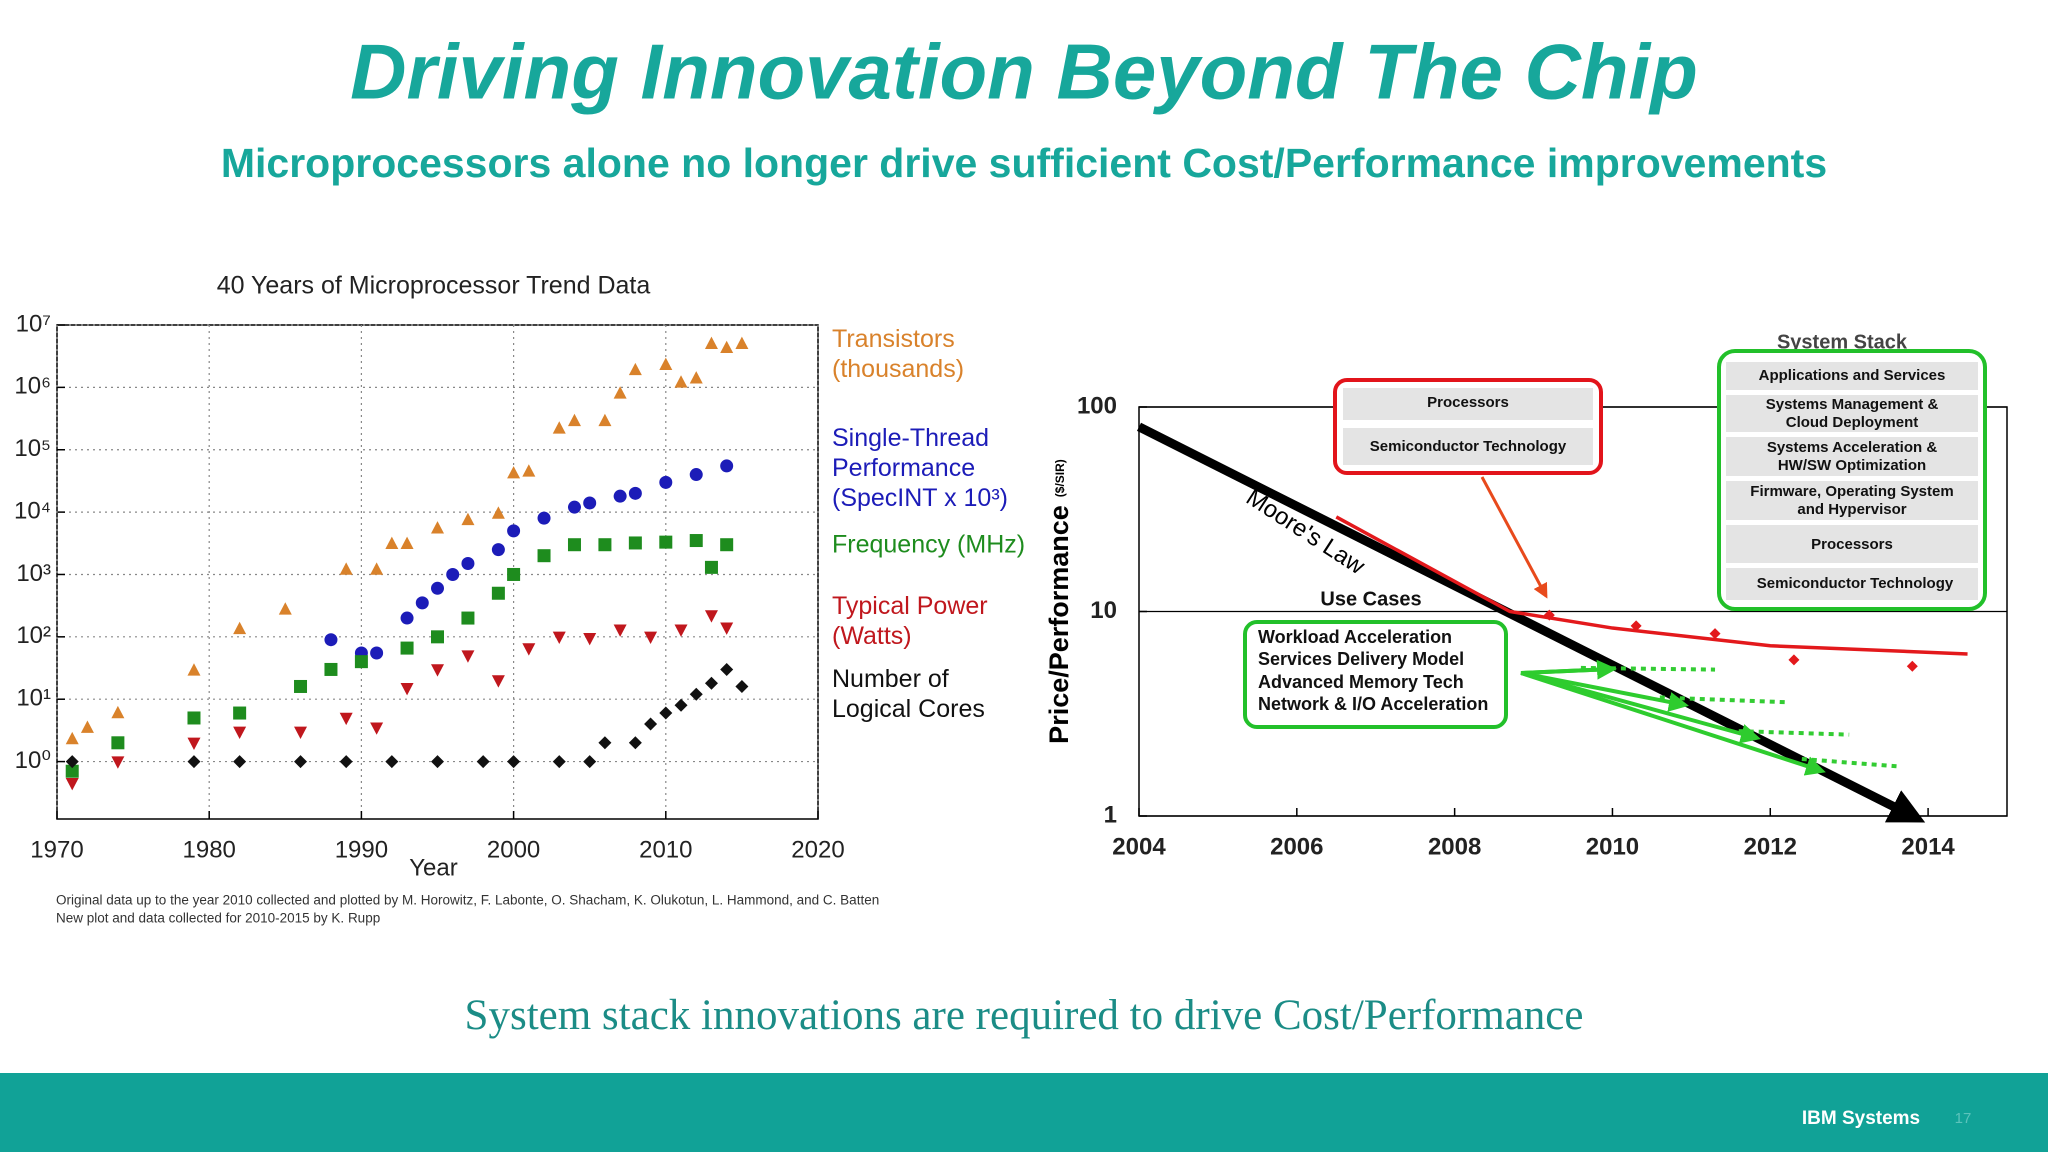 The height and width of the screenshot is (1154, 2048). What do you see at coordinates (928, 545) in the screenshot?
I see `legend-entry: Frequency (MHz)` at bounding box center [928, 545].